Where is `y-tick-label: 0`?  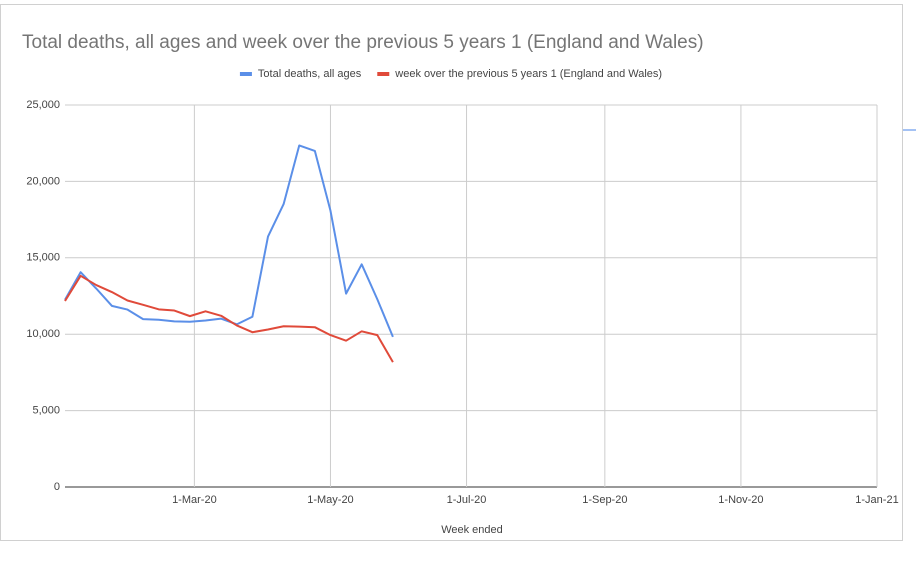
y-tick-label: 0 is located at coordinates (57, 487).